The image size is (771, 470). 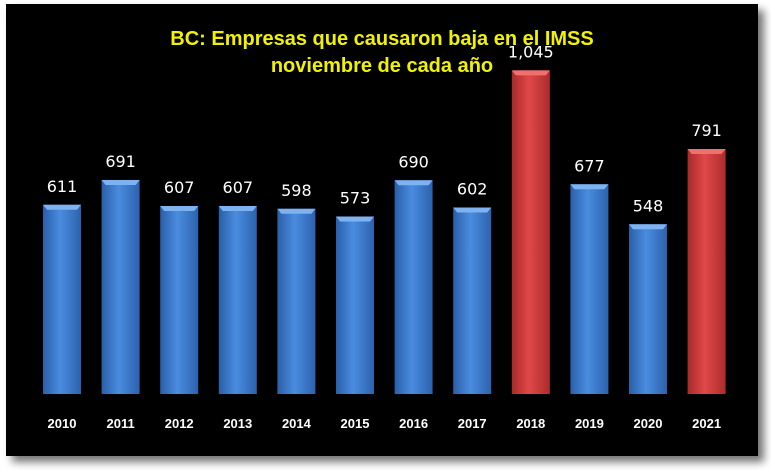 What do you see at coordinates (530, 423) in the screenshot?
I see `x-tick-2018: 2018` at bounding box center [530, 423].